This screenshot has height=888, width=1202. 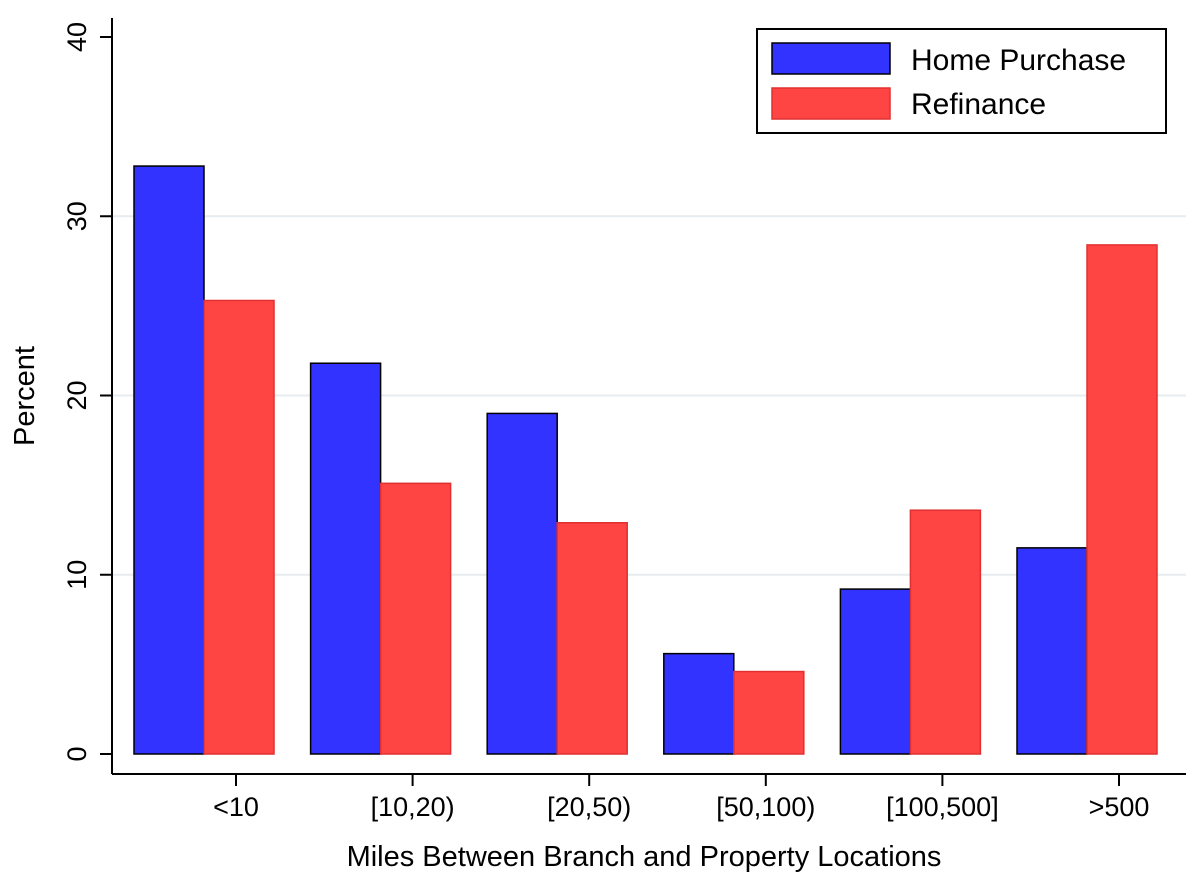 I want to click on y-tick-label-20: 20, so click(x=77, y=395).